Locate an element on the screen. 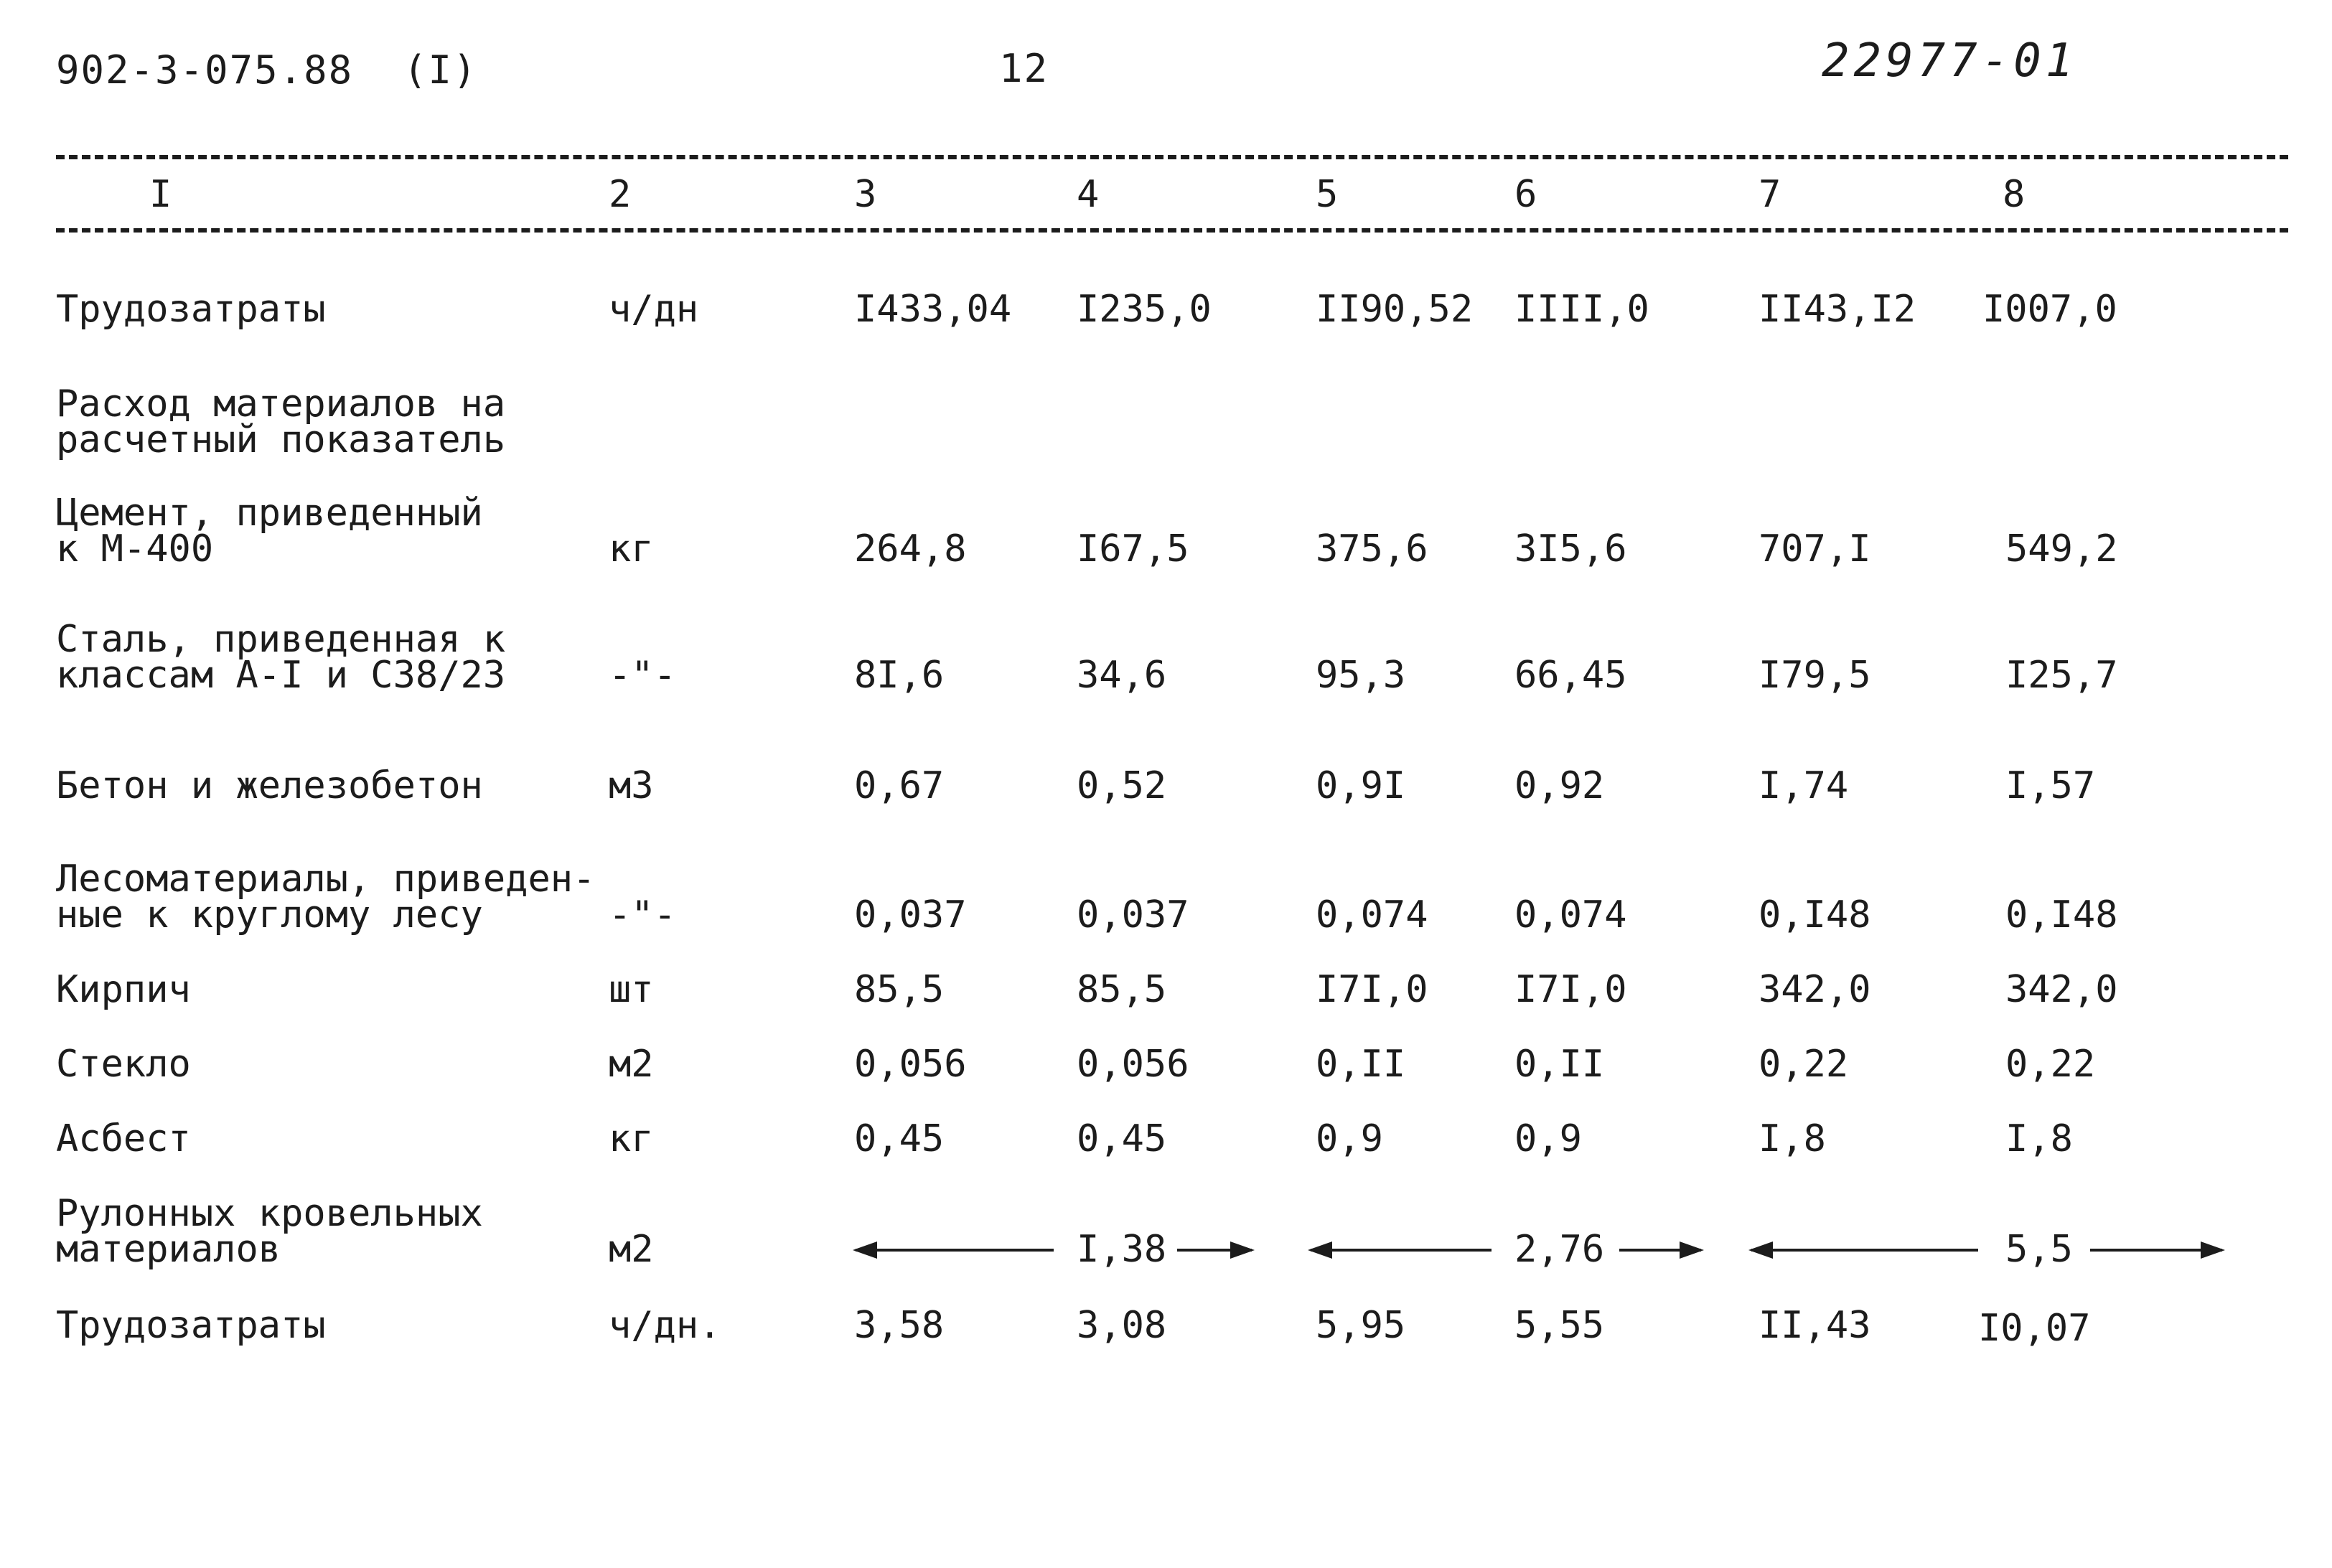  row-label: Кирпич is located at coordinates (124, 989).